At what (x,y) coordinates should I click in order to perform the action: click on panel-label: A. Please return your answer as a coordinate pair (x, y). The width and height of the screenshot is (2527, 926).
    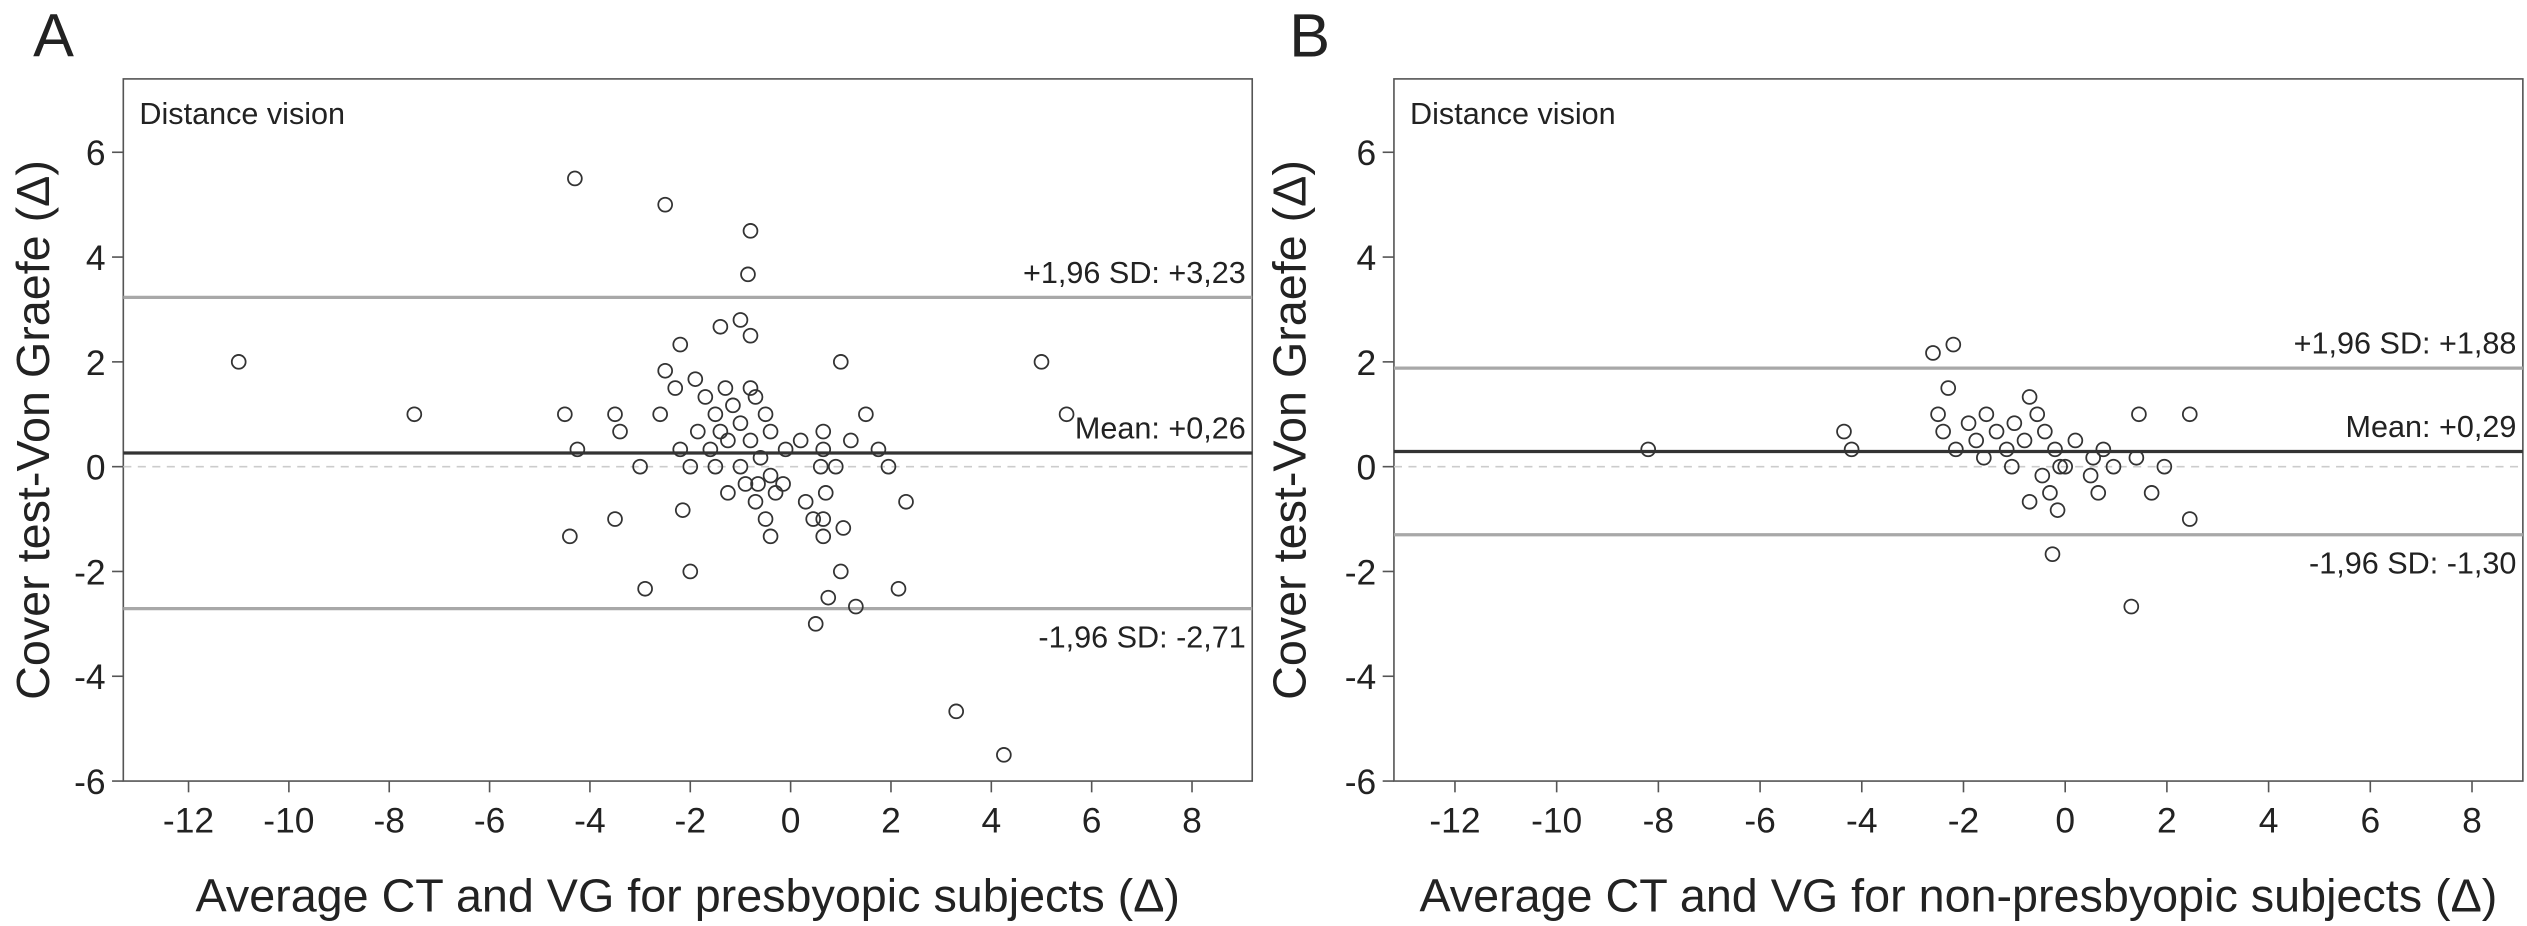
    Looking at the image, I should click on (53, 35).